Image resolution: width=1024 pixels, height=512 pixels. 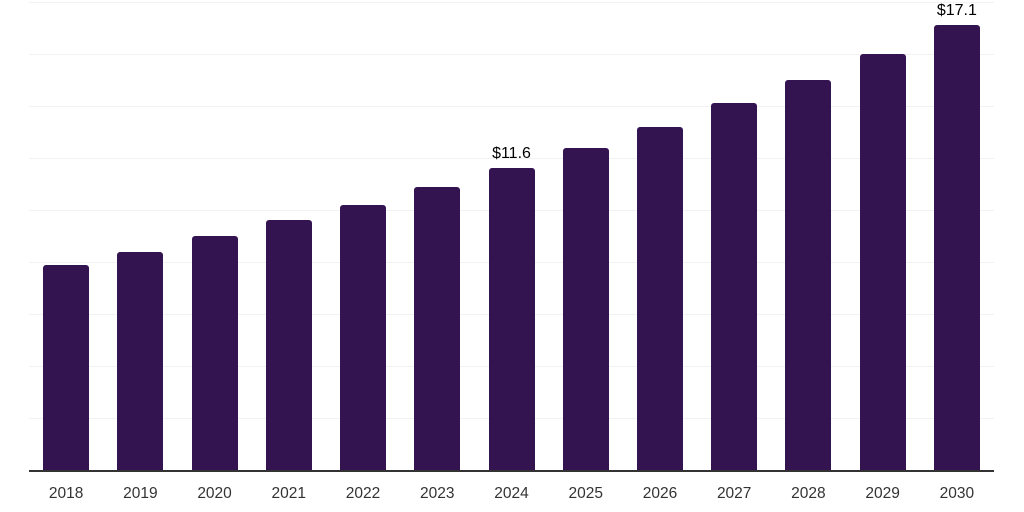 I want to click on bar-2030, so click(x=956, y=247).